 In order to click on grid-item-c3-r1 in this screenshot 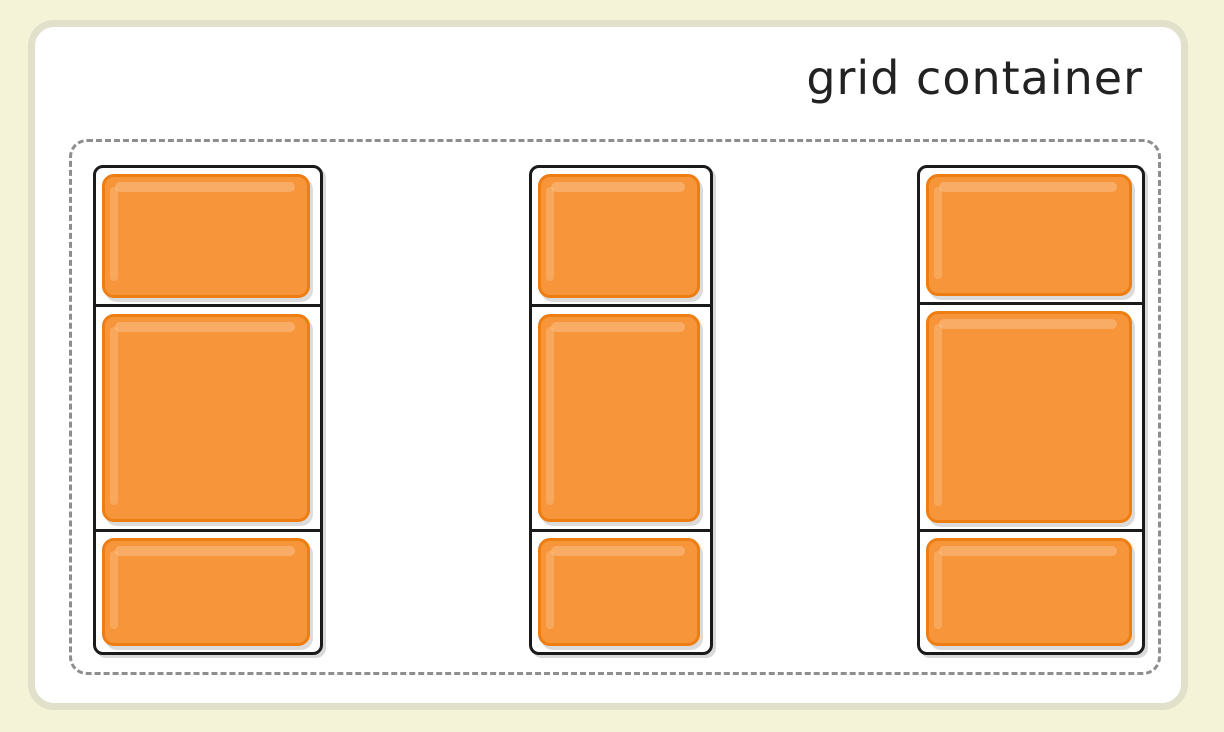, I will do `click(1029, 235)`.